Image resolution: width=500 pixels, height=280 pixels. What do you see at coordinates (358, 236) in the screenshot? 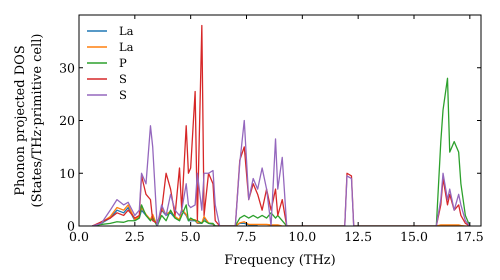
I see `x-tick-label: 12.5` at bounding box center [358, 236].